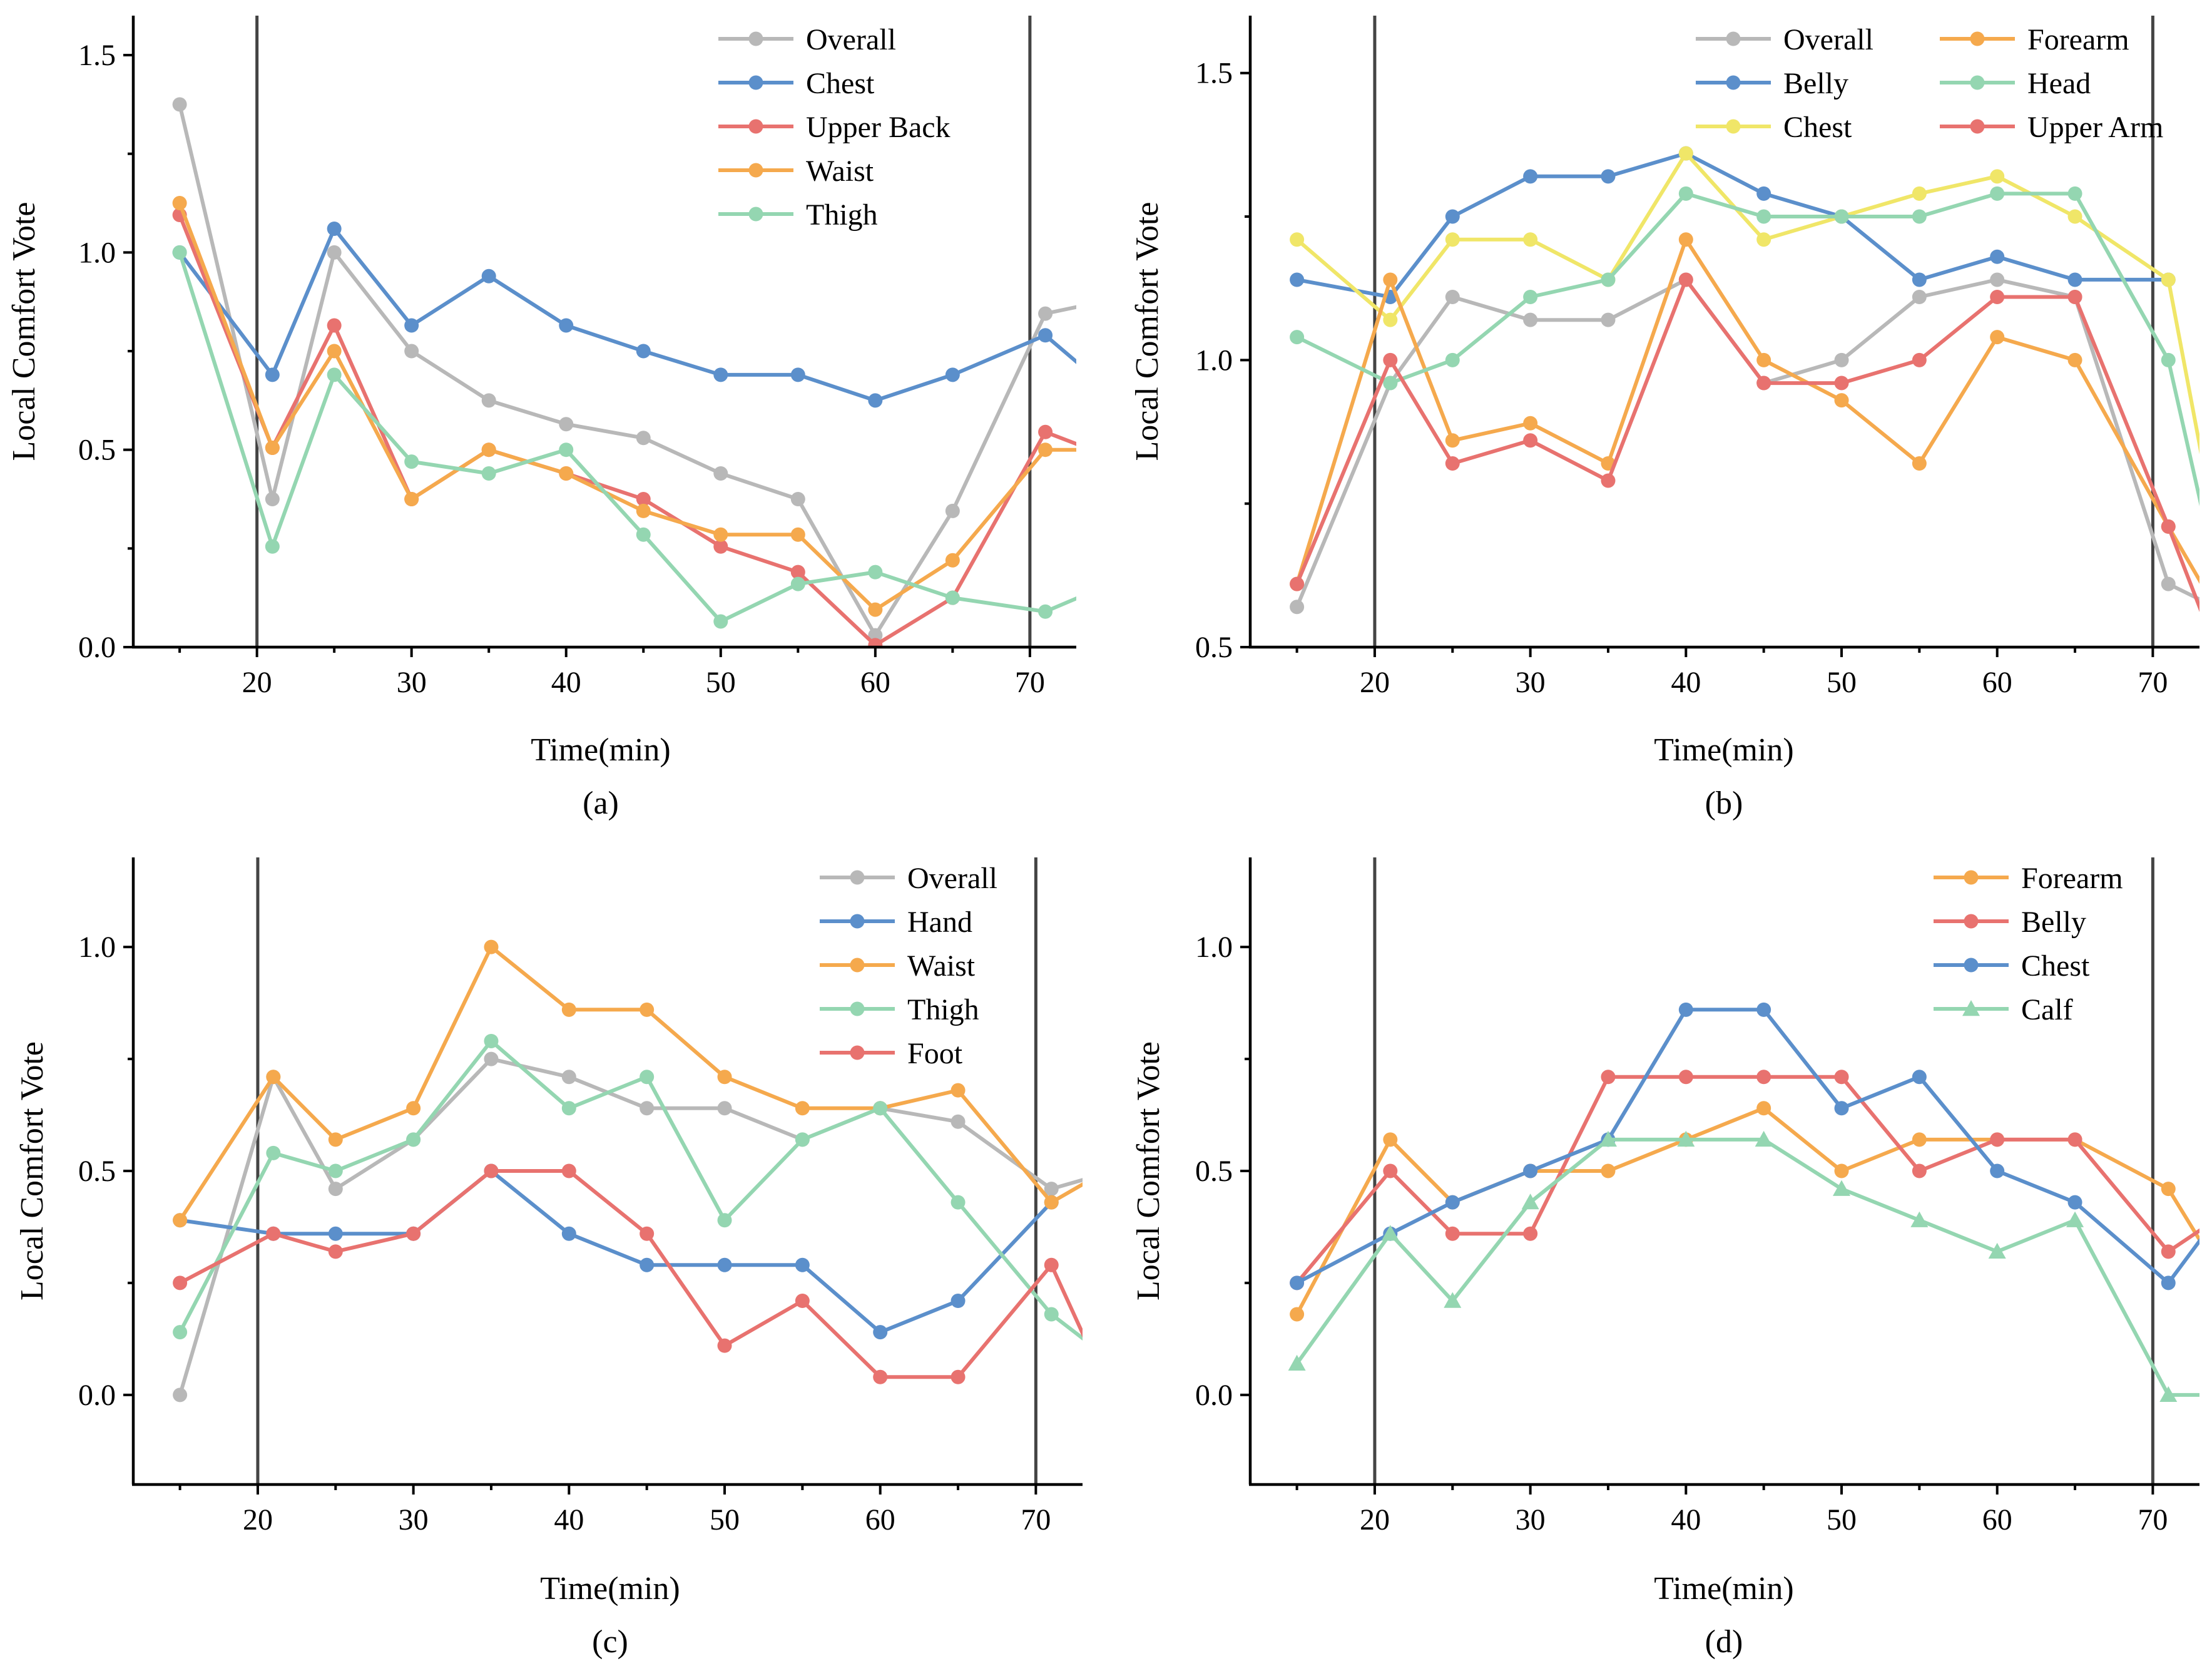 This screenshot has height=1666, width=2212. What do you see at coordinates (610, 1642) in the screenshot?
I see `panel-label: (c)` at bounding box center [610, 1642].